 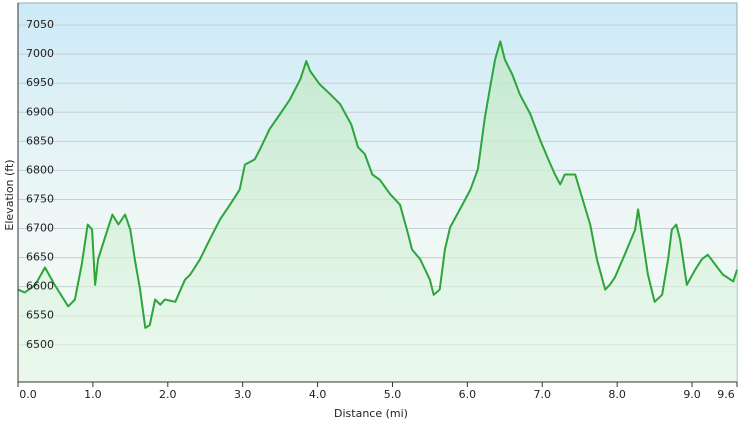 I want to click on y-tick-label: 6600, so click(x=40, y=286).